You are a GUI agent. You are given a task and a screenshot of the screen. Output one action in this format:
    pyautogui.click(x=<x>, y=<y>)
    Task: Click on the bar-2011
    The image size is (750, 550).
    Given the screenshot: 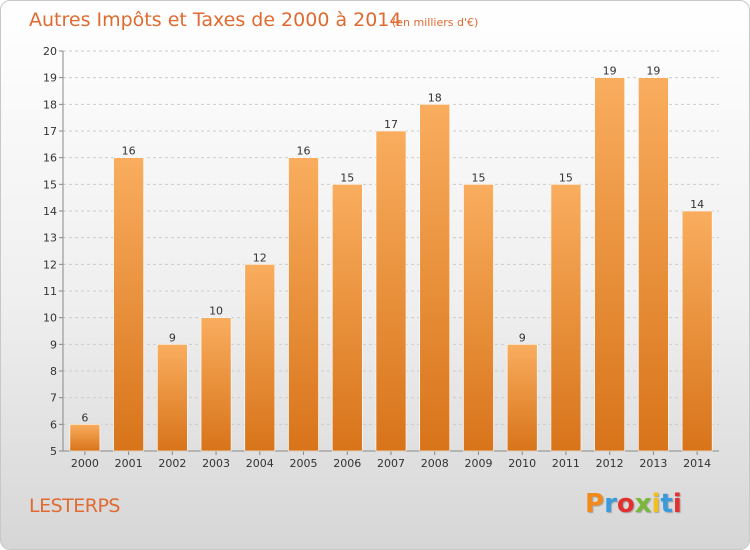 What is the action you would take?
    pyautogui.click(x=566, y=318)
    